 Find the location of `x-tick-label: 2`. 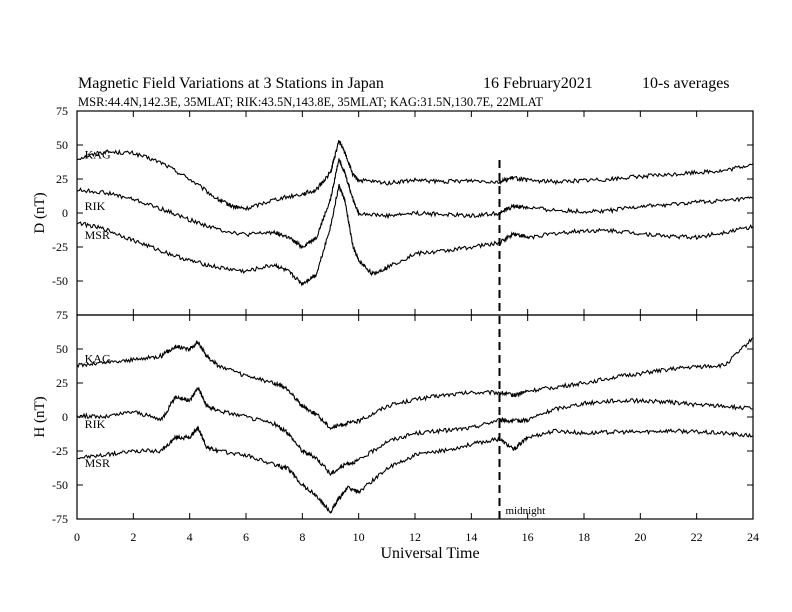

x-tick-label: 2 is located at coordinates (133, 537).